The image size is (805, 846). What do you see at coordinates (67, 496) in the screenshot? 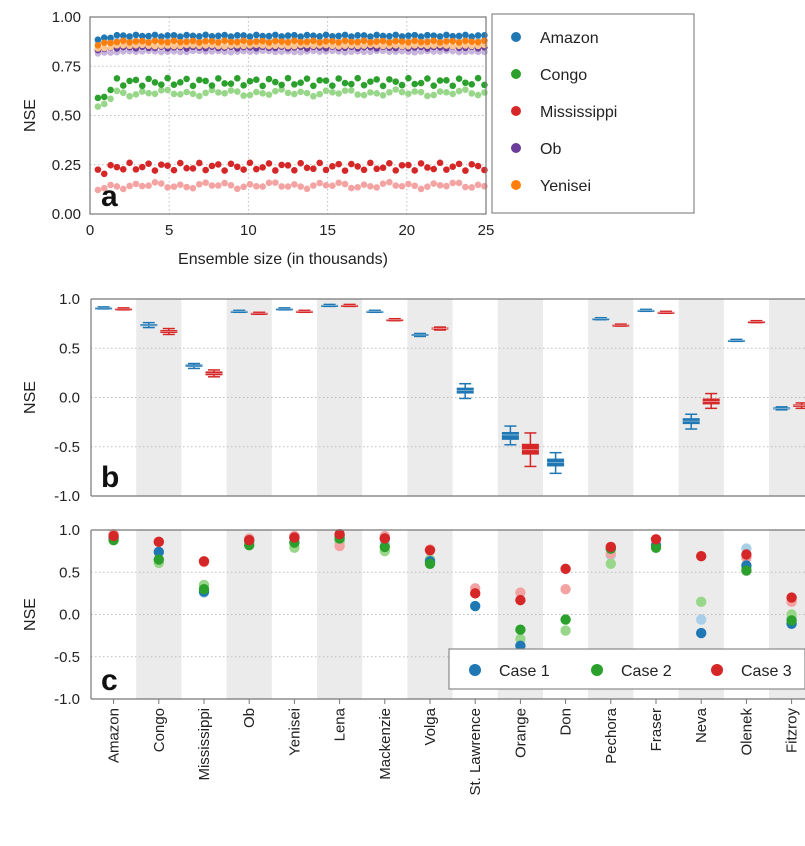
I see `y-tick-label: -1.0` at bounding box center [67, 496].